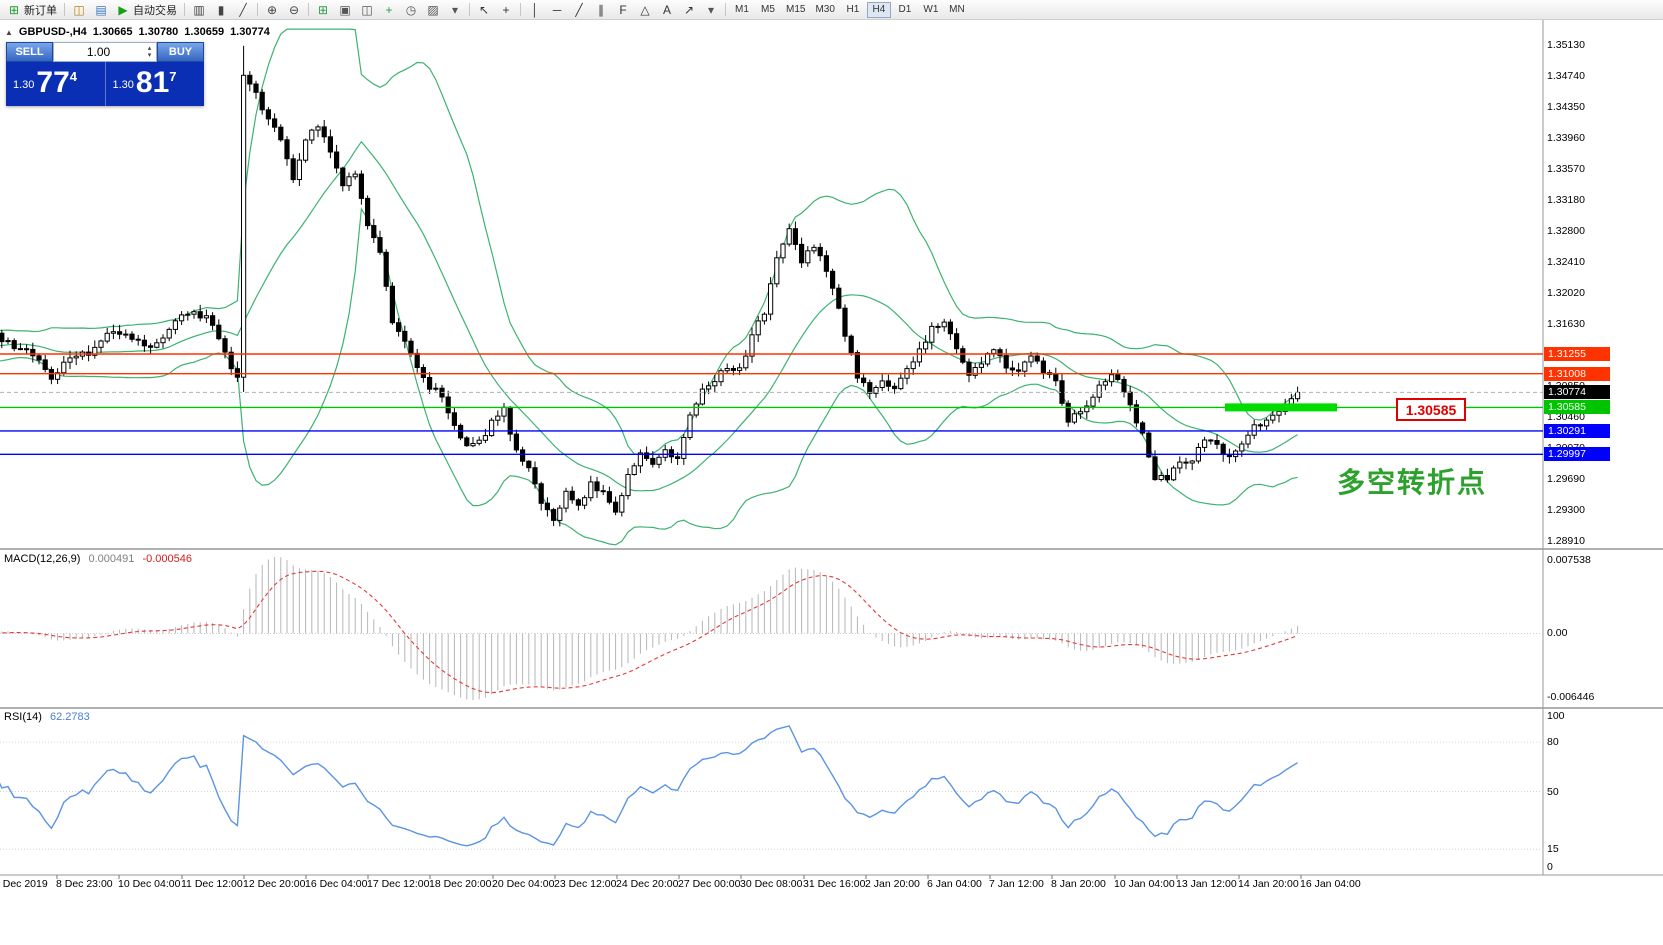  I want to click on timeframe-d1: D1, so click(905, 10).